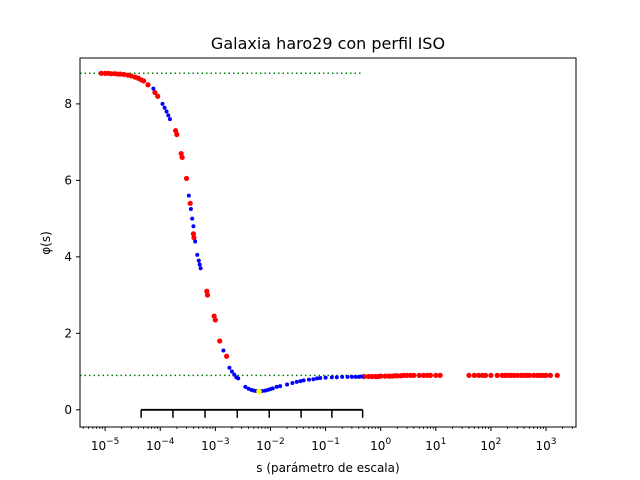 The width and height of the screenshot is (640, 480). Describe the element at coordinates (546, 445) in the screenshot. I see `x-tick-label: 10³` at that location.